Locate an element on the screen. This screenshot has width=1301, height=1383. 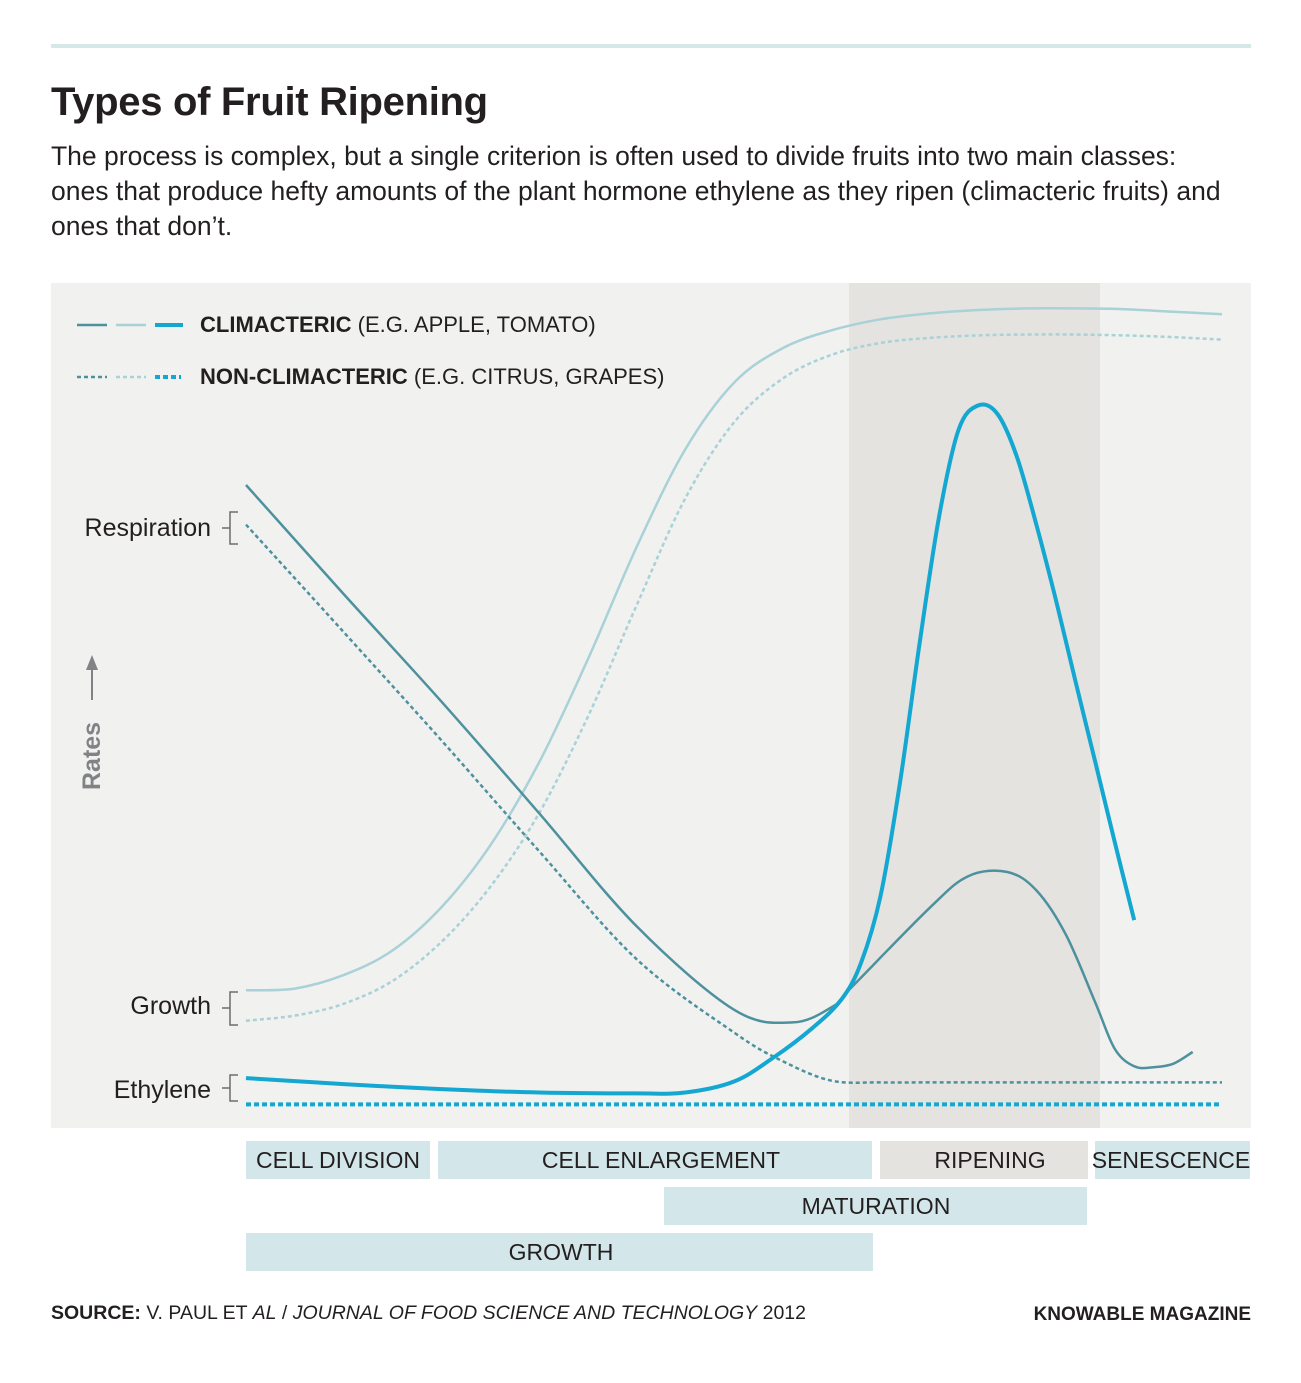
legend-climacteric: CLIMACTERIC (E.G. APPLE, TOMATO) is located at coordinates (398, 324).